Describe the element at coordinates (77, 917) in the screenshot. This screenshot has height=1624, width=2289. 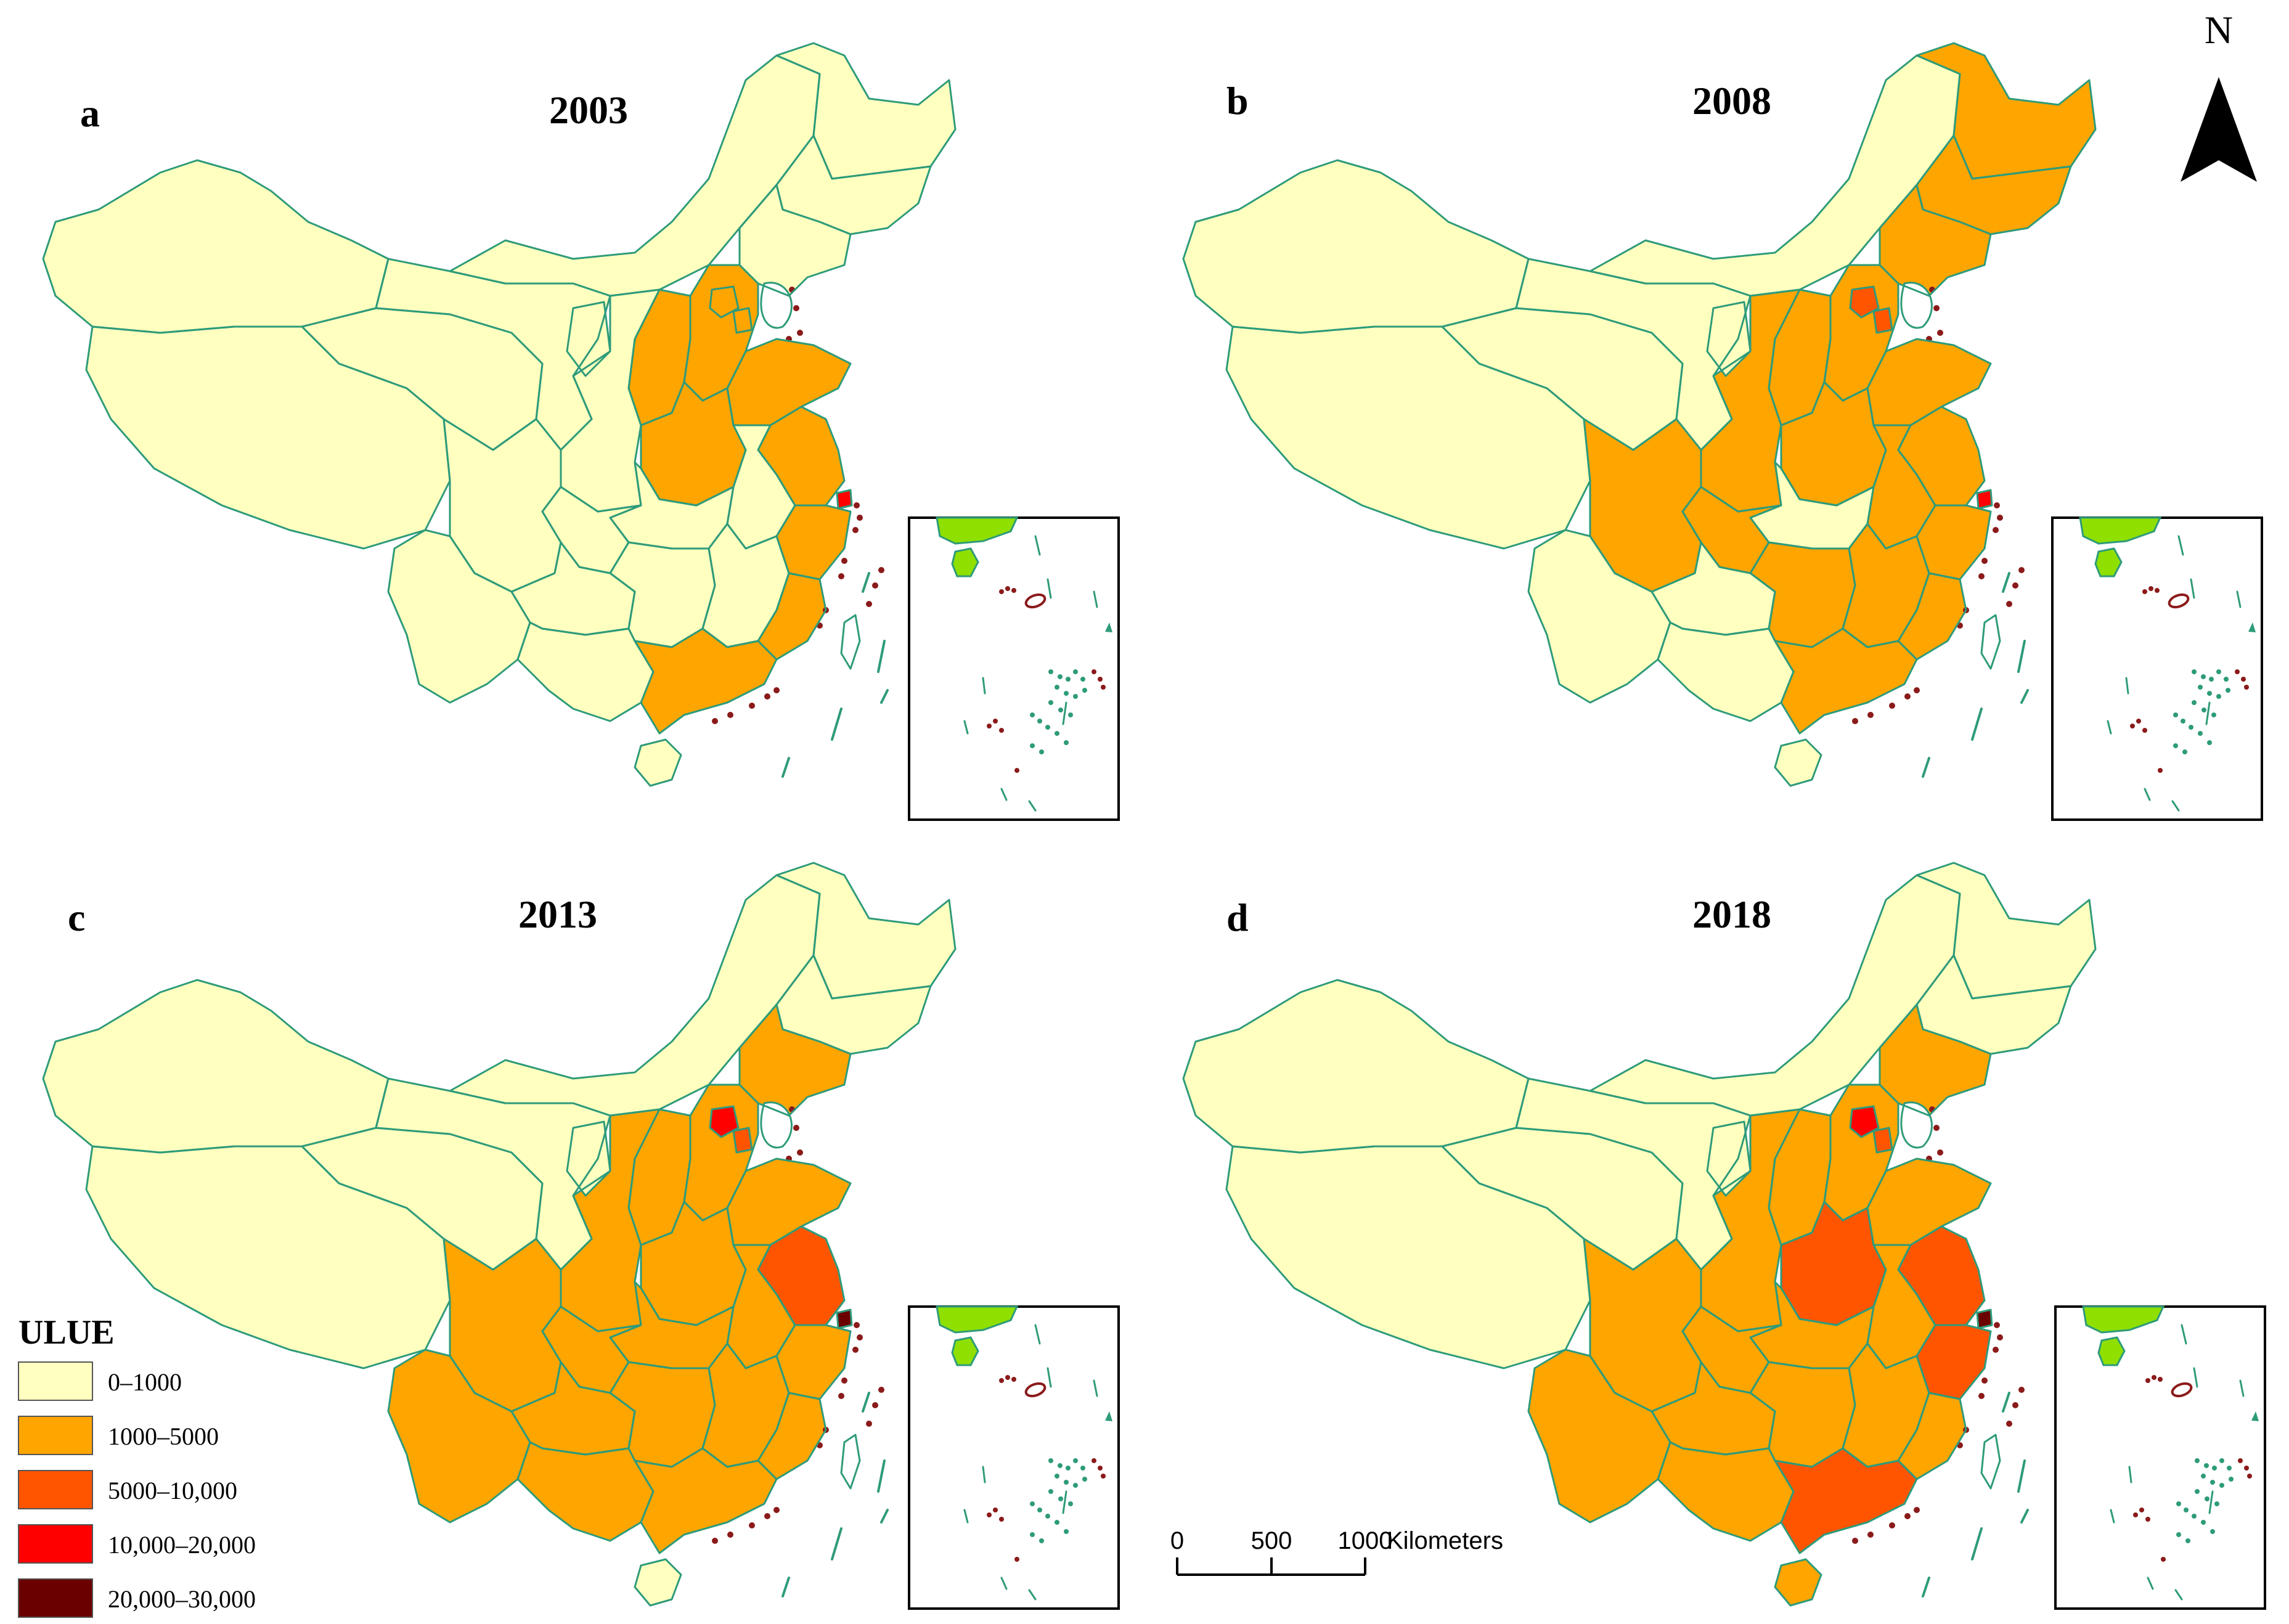
I see `panel-letter-c: c` at that location.